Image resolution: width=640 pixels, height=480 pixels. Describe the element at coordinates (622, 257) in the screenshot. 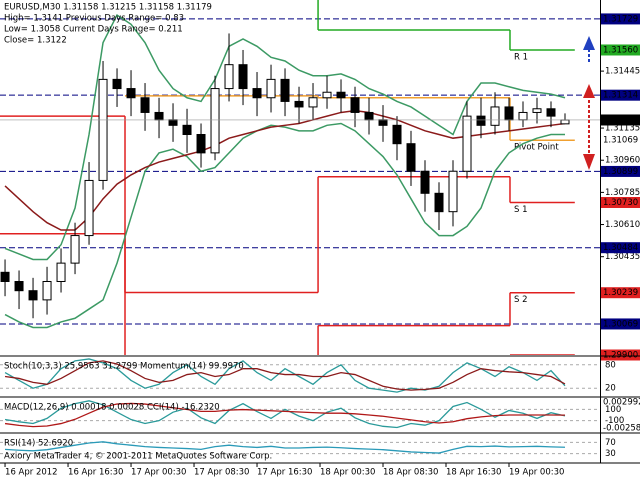

I see `y-tick-label: 1.30435` at that location.